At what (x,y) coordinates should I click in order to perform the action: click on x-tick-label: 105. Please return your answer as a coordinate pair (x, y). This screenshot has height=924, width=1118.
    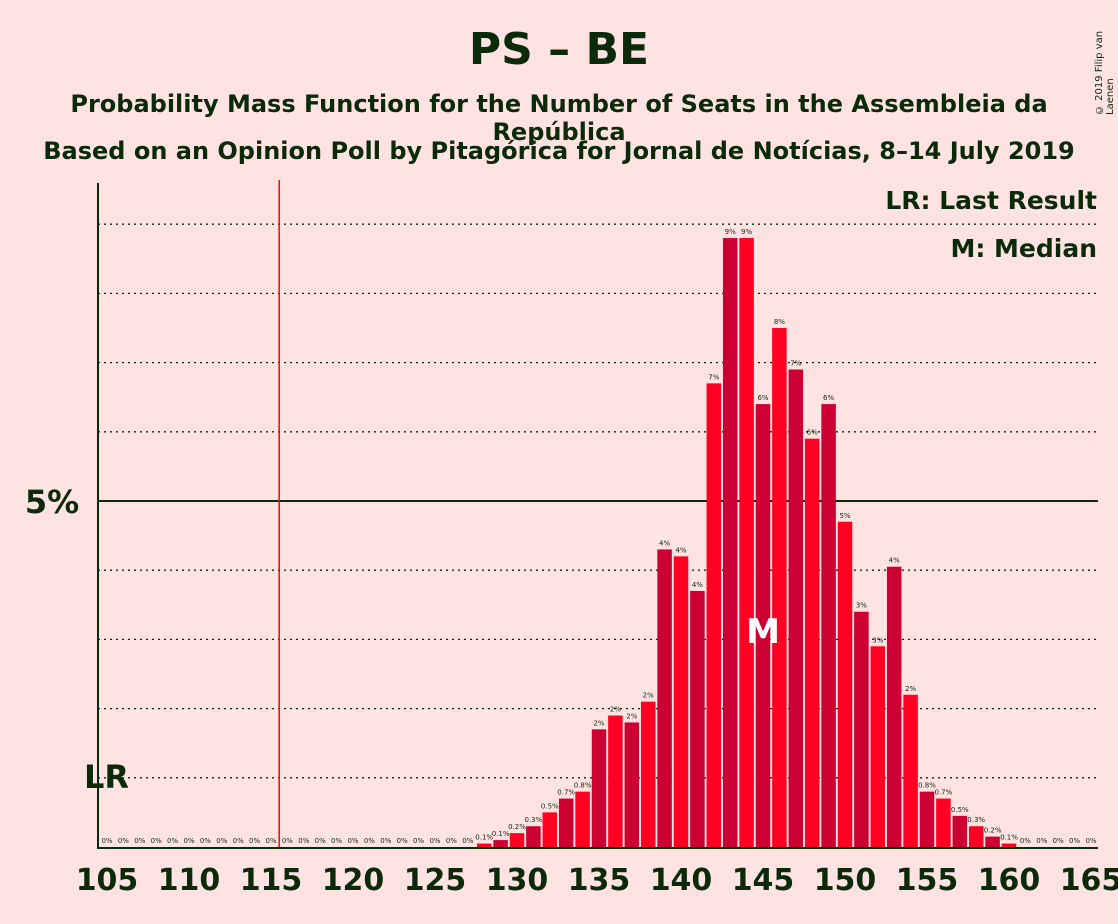
    Looking at the image, I should click on (107, 880).